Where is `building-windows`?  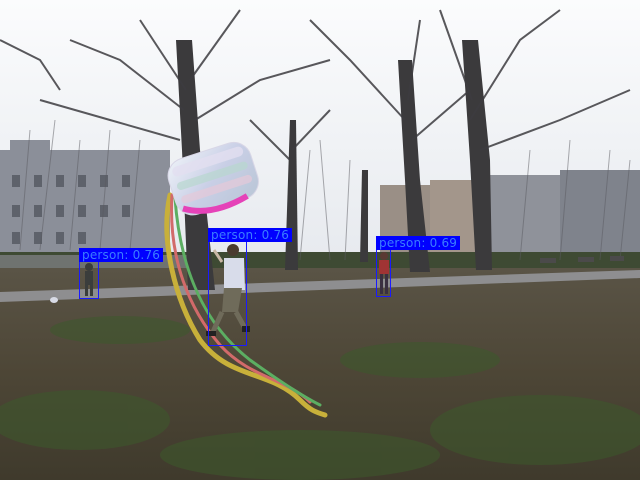 building-windows is located at coordinates (71, 209).